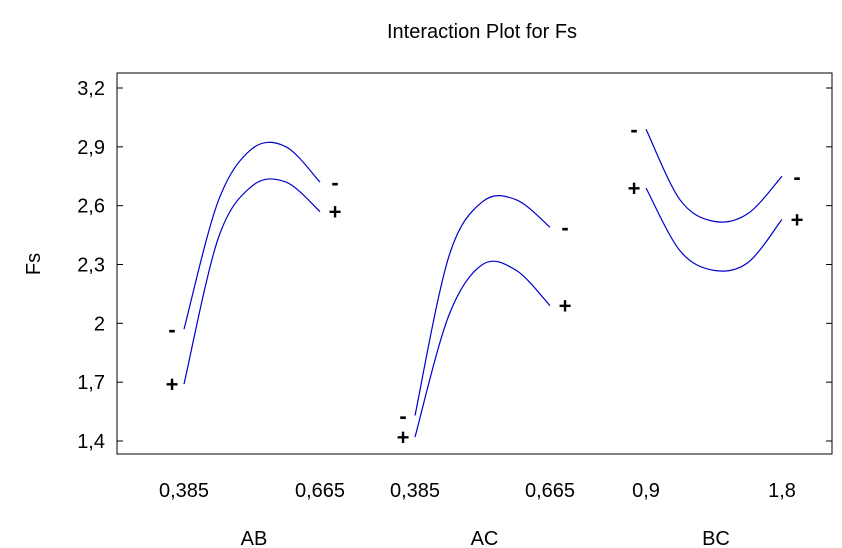  I want to click on y-tick-label: 1,4, so click(91, 442).